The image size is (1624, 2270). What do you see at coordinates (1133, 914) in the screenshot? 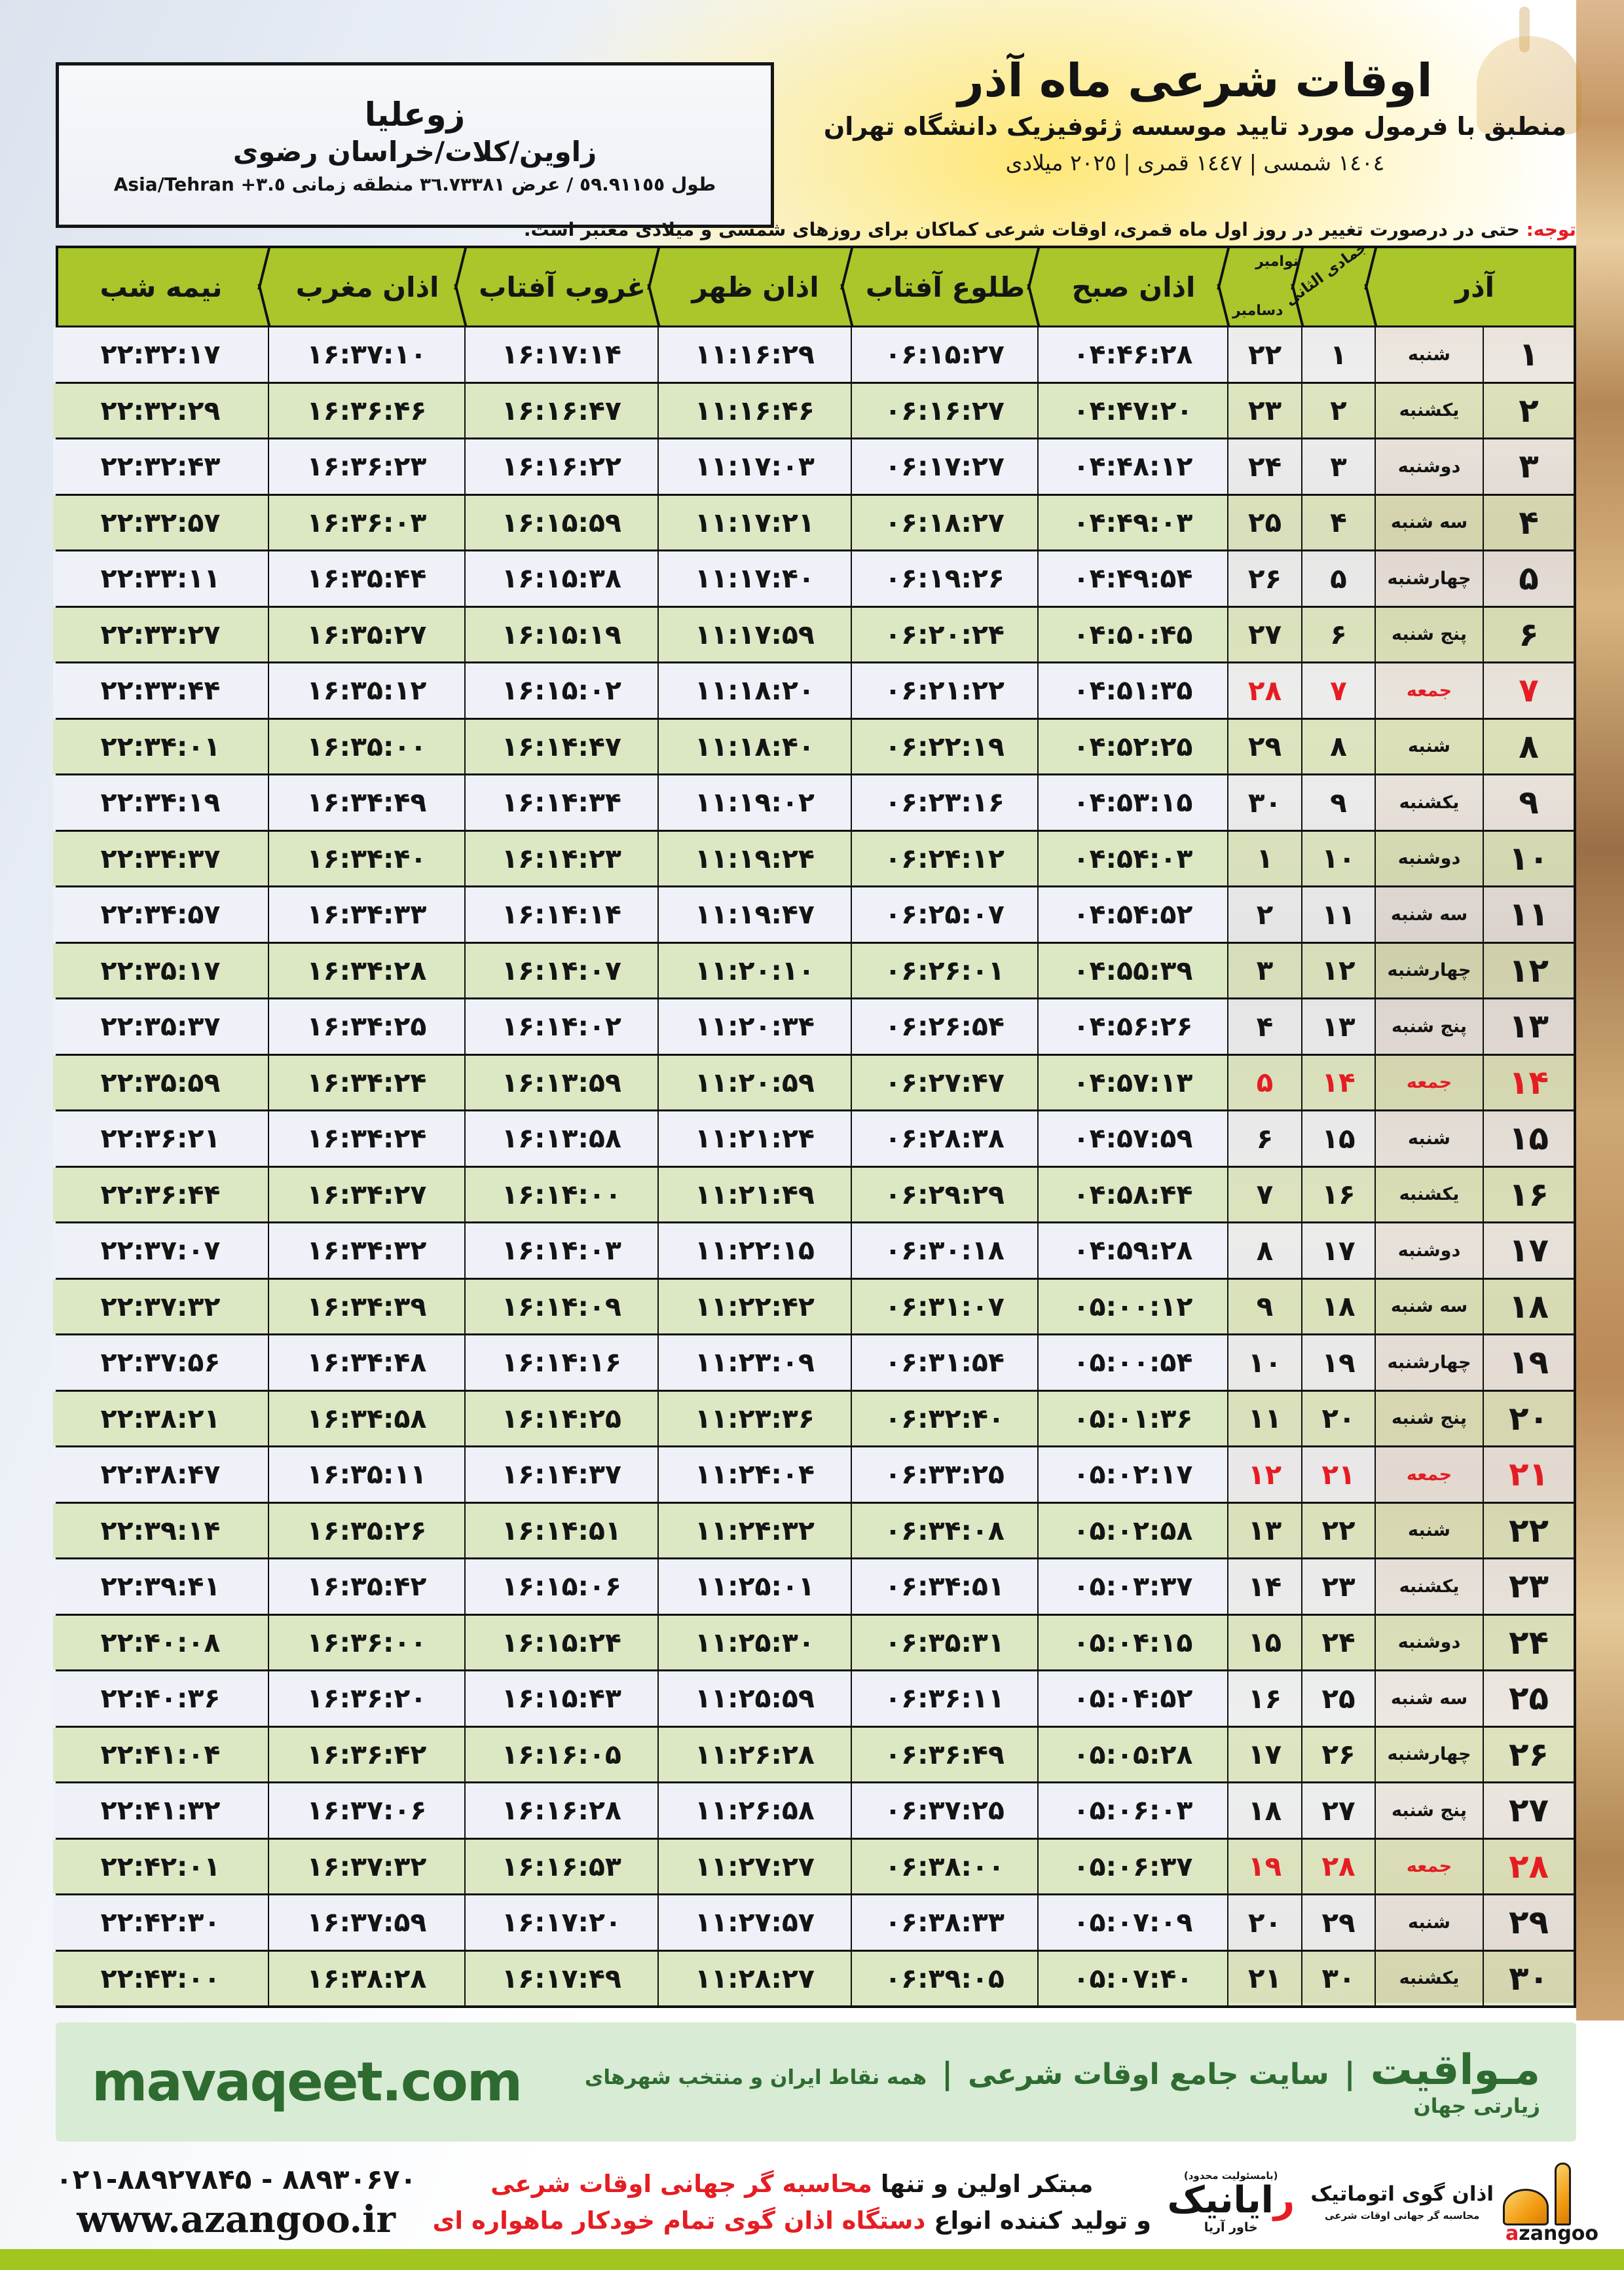
I see `azan-sobh-time: ۰۴:۵۴:۵۲` at bounding box center [1133, 914].